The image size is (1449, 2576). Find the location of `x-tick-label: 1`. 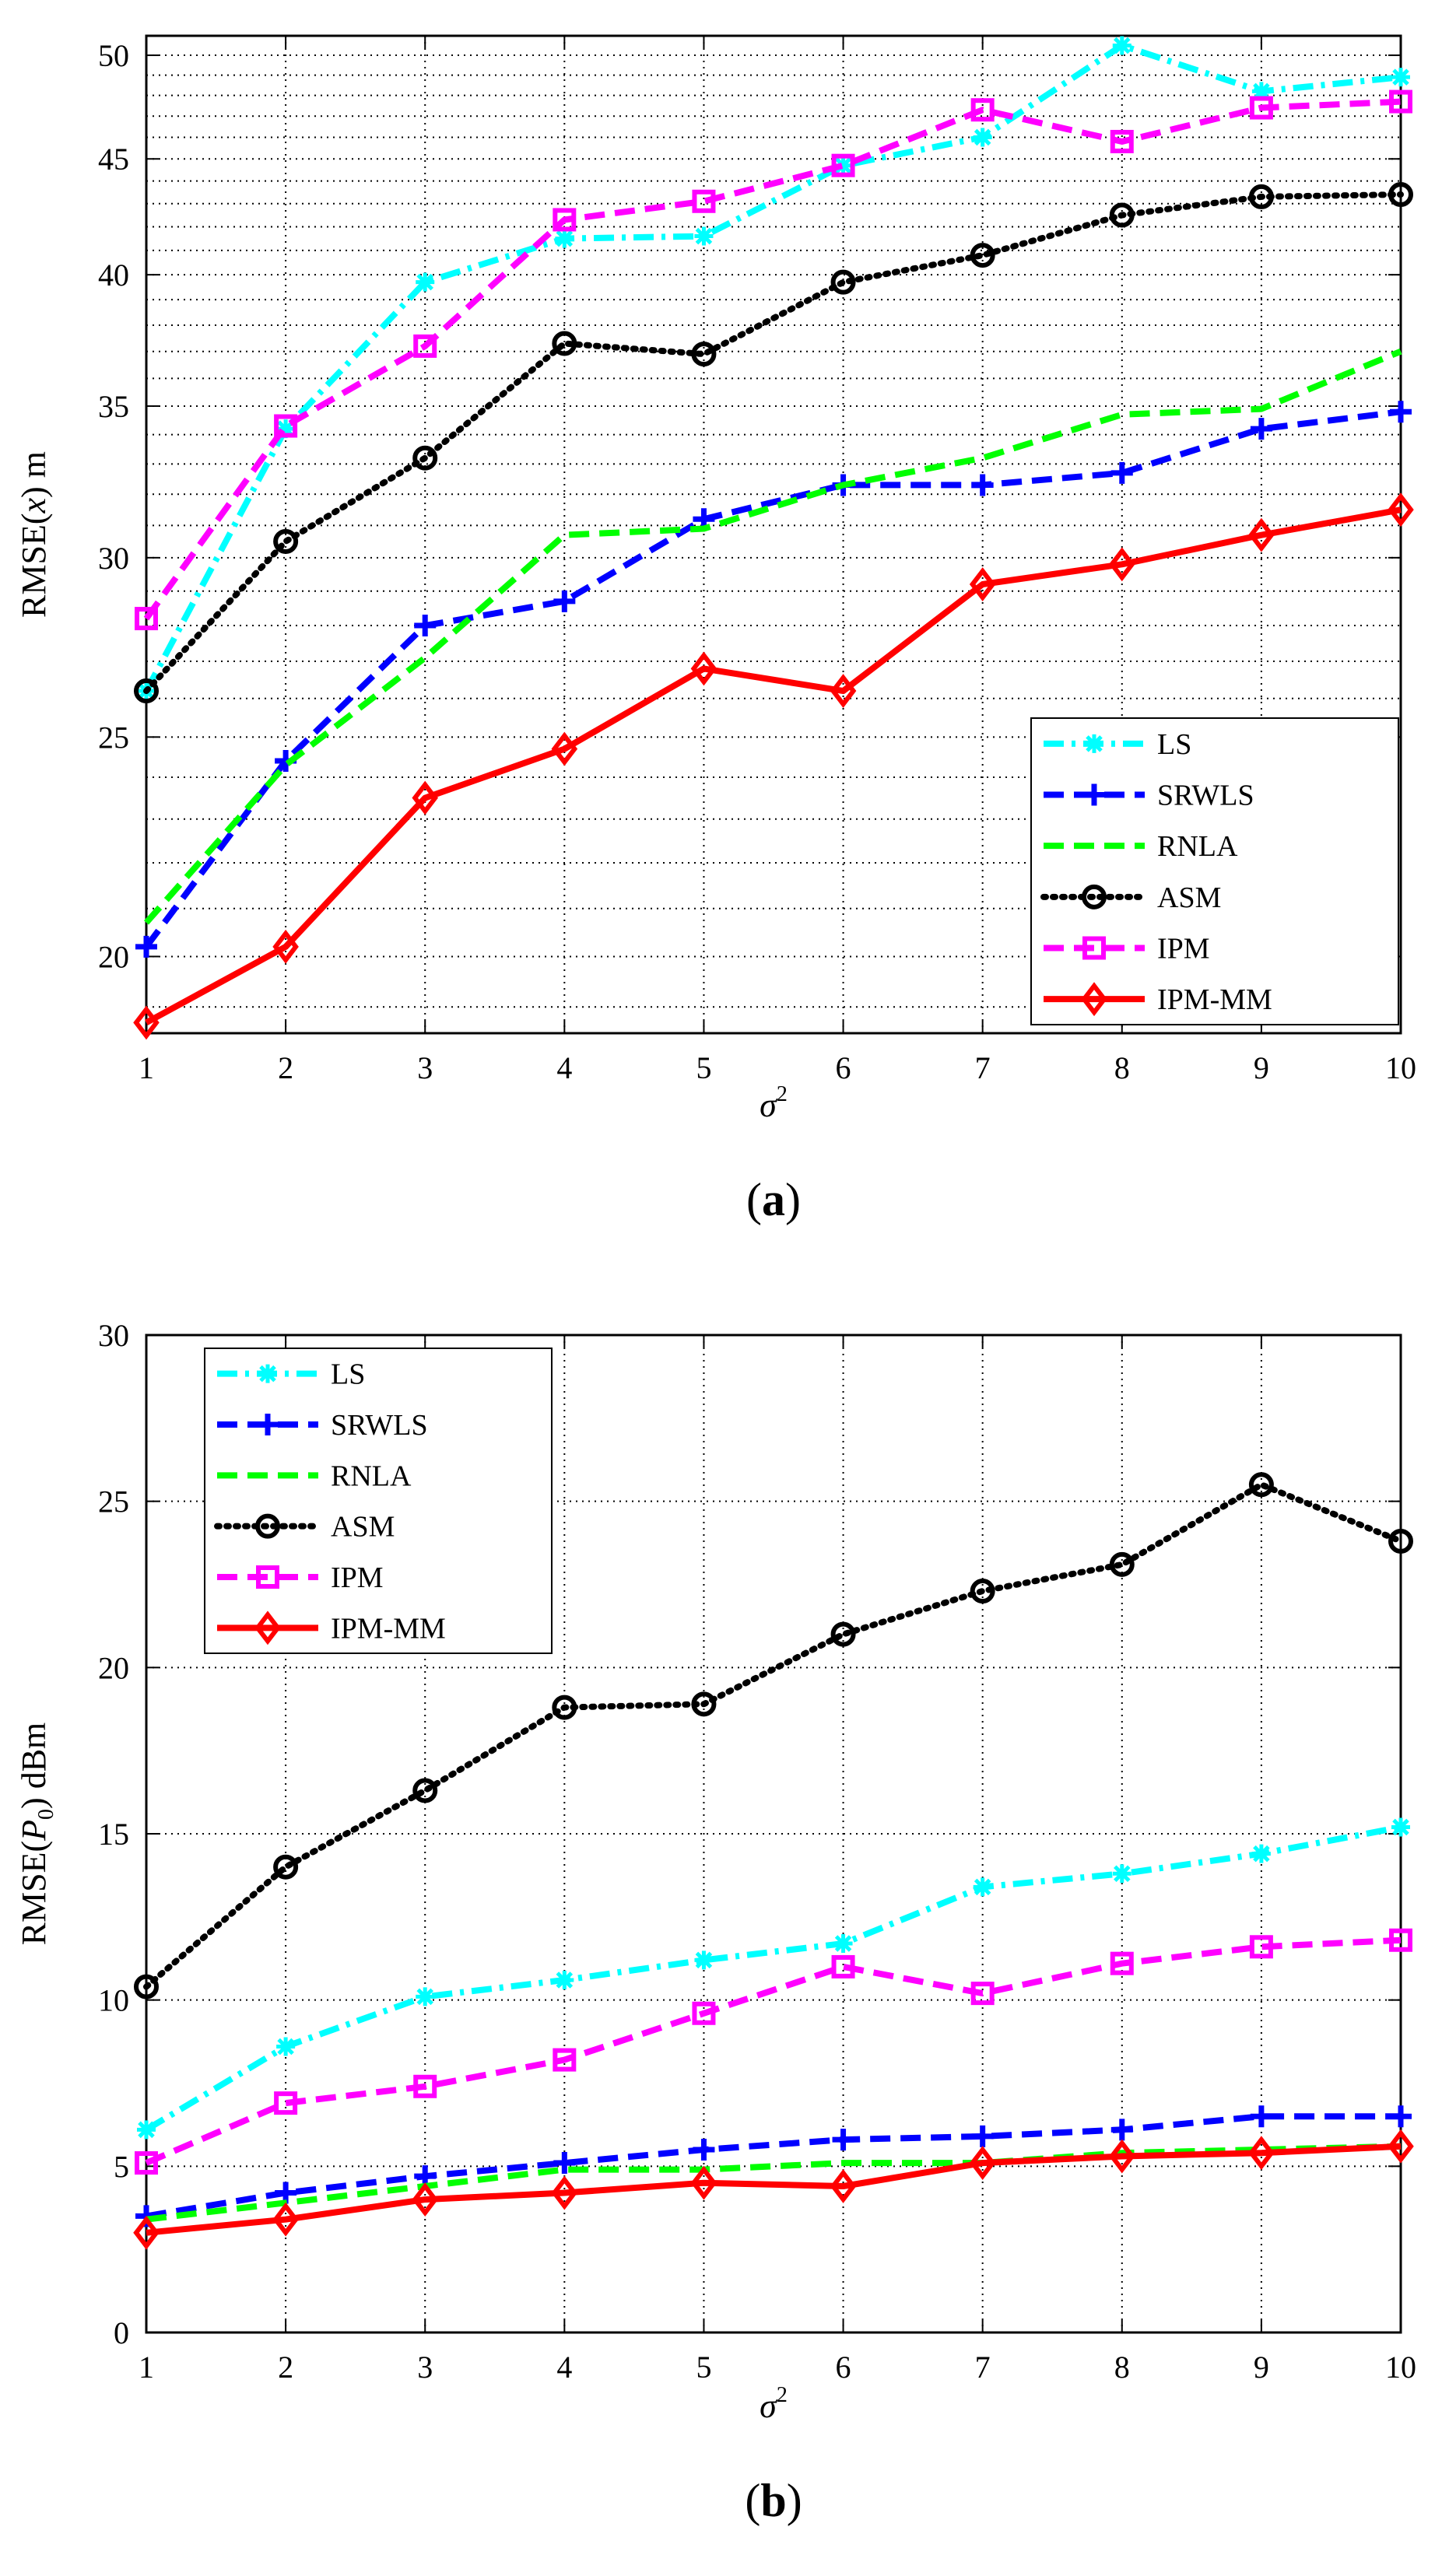

x-tick-label: 1 is located at coordinates (146, 2367).